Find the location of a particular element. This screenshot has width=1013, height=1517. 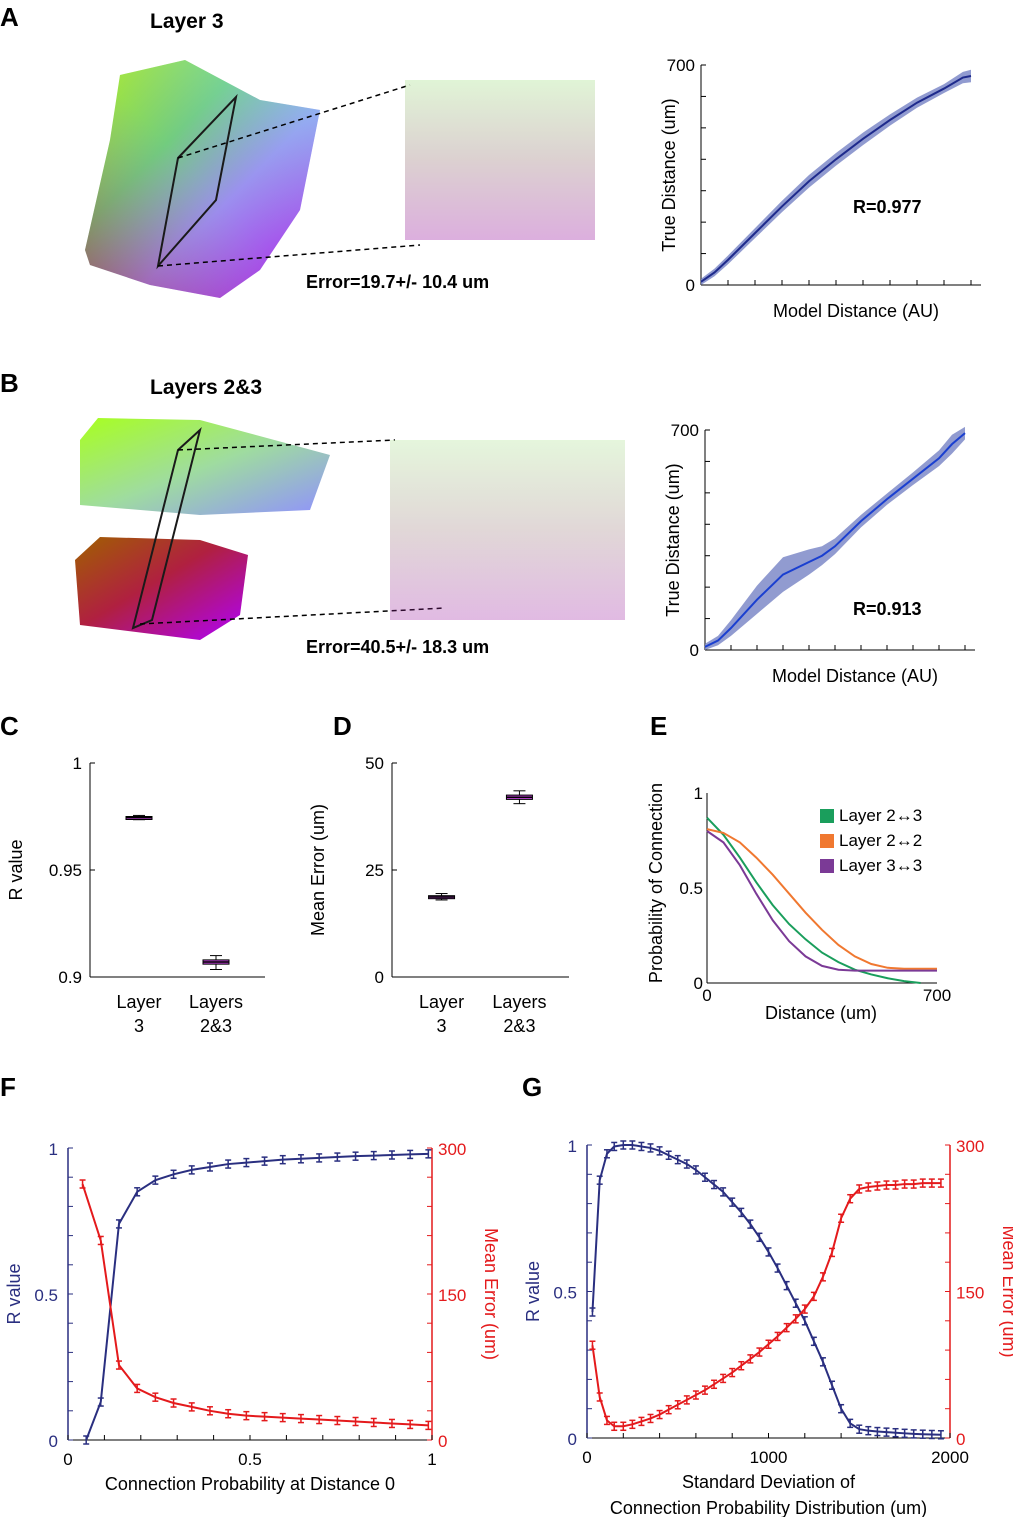

panel-label-b: B is located at coordinates (9, 383).